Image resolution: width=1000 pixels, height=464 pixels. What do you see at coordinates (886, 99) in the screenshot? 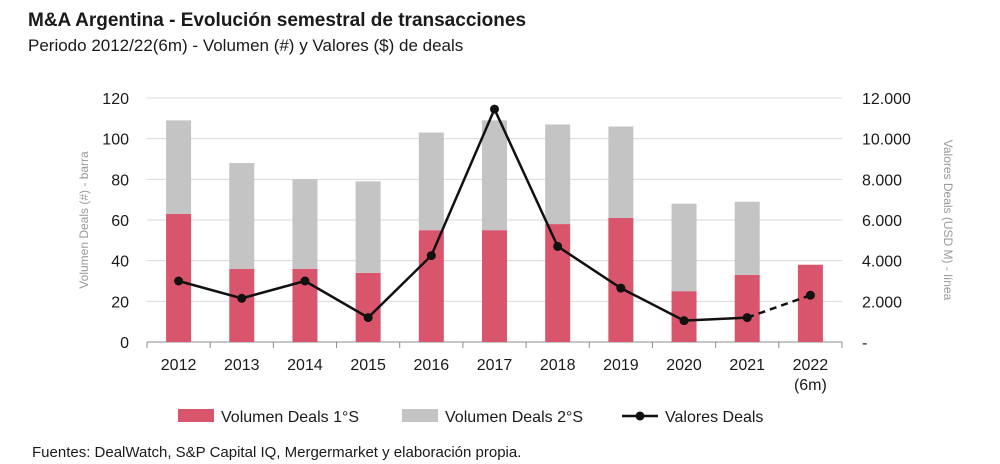
I see `y-right-tick-label: 12.000` at bounding box center [886, 99].